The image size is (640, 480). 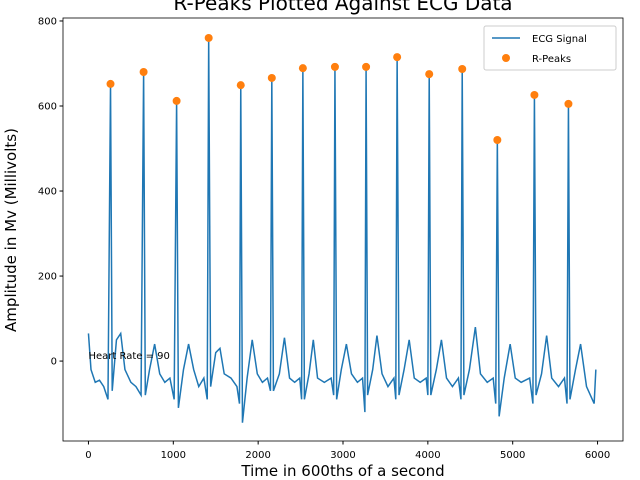 What do you see at coordinates (47, 107) in the screenshot?
I see `y-tick-label: 600` at bounding box center [47, 107].